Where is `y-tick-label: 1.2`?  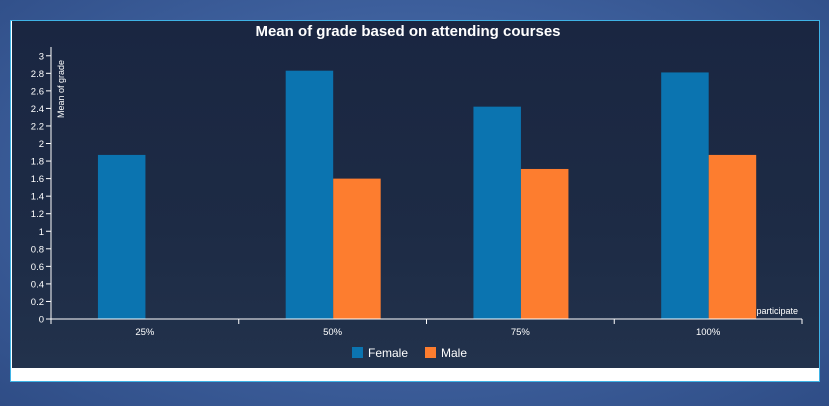
y-tick-label: 1.2 is located at coordinates (37, 214).